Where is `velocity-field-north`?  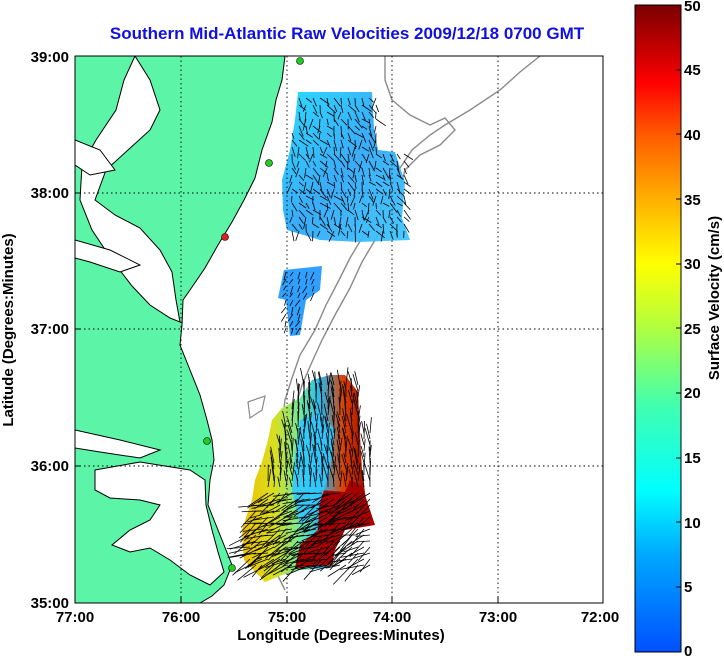
velocity-field-north is located at coordinates (346, 167).